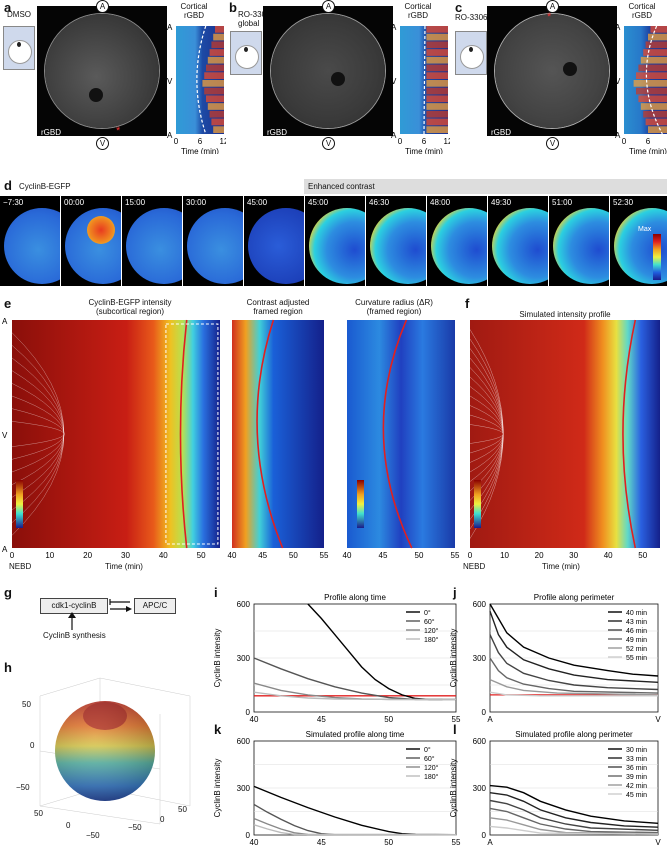 This screenshot has height=847, width=667. I want to click on contour-line, so click(486, 434).